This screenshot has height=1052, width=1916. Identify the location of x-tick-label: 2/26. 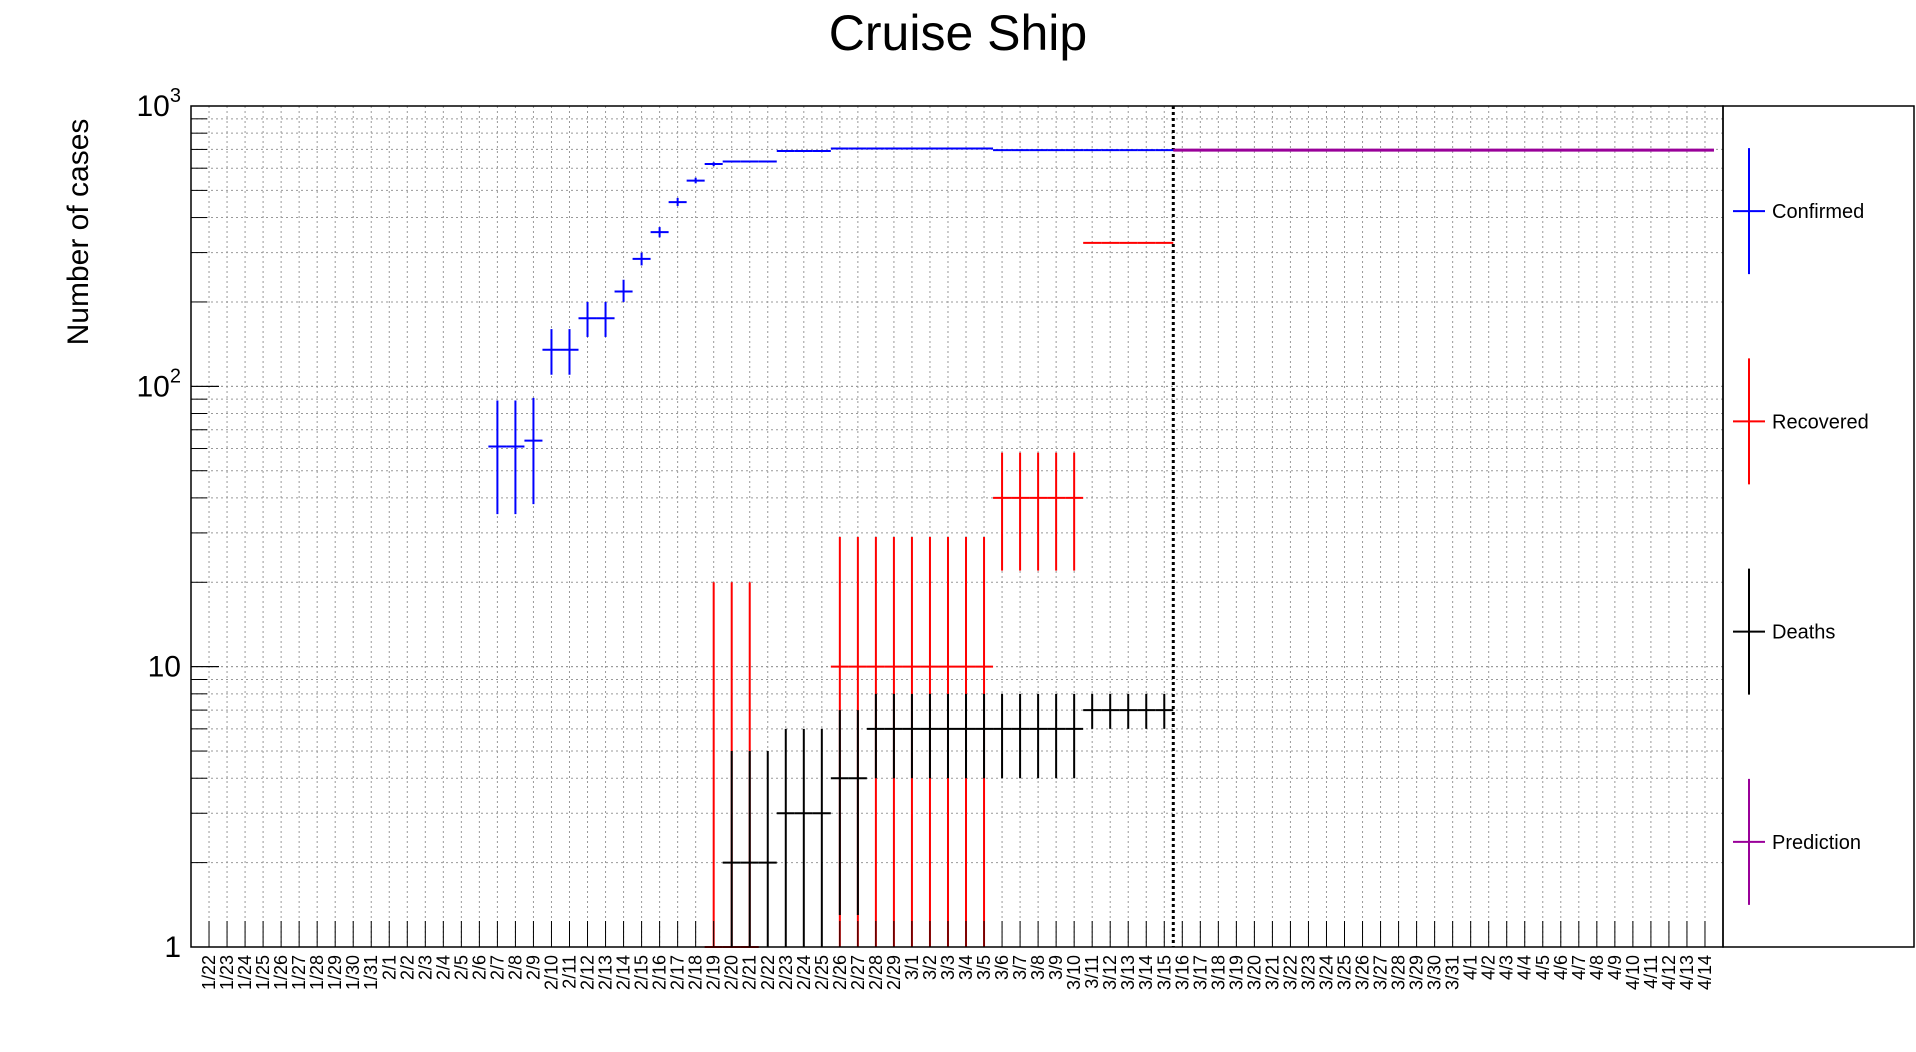
(840, 972).